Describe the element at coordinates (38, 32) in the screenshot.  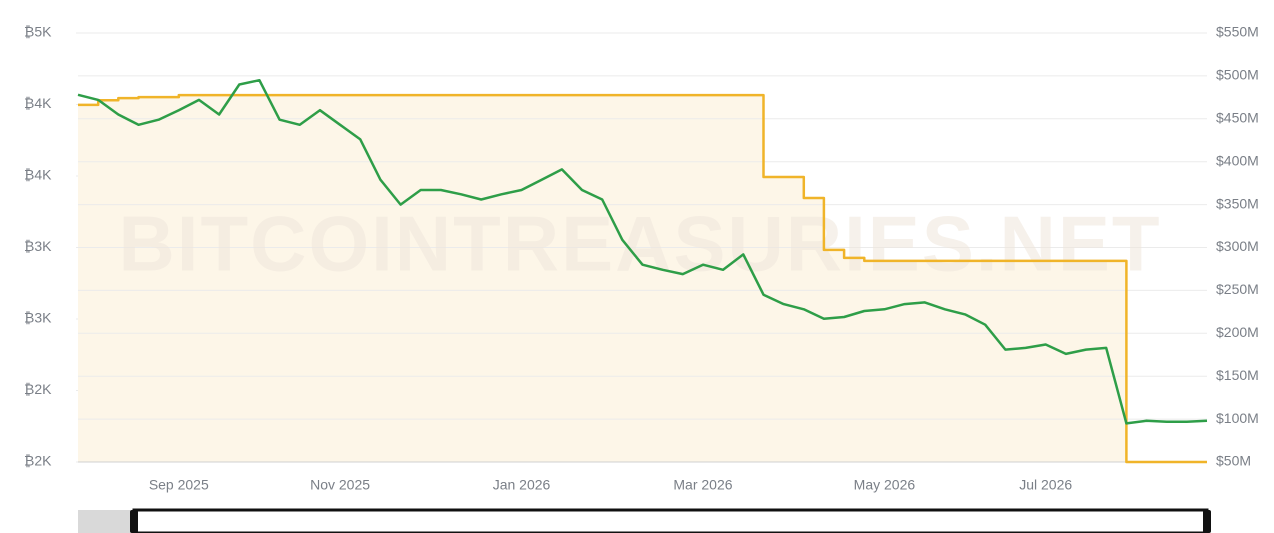
I see `y-tick-label: ₿5K` at that location.